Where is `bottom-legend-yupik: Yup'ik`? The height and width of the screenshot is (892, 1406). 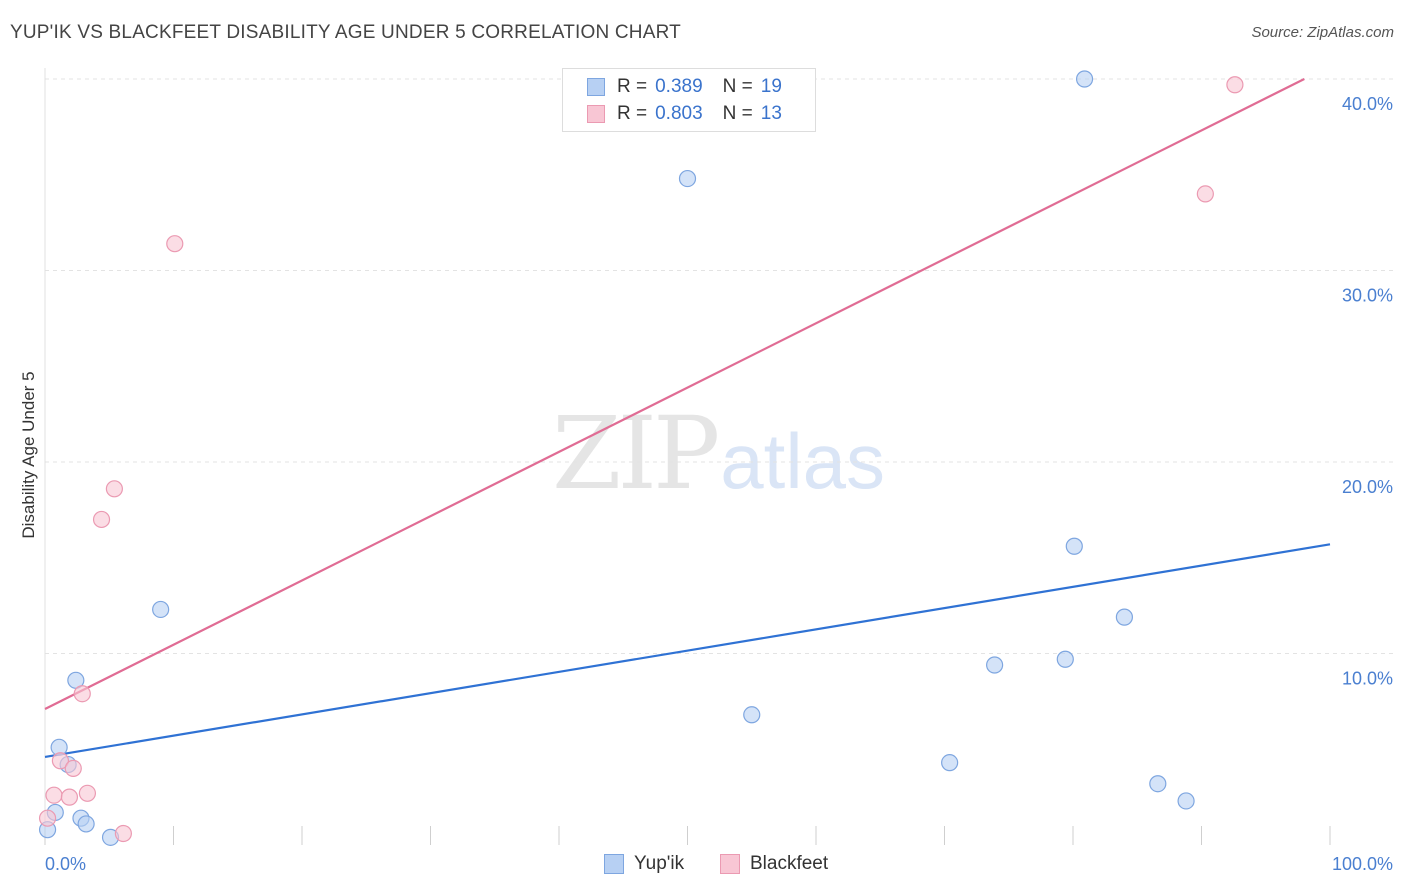
bottom-legend-yupik: Yup'ik is located at coordinates (644, 864).